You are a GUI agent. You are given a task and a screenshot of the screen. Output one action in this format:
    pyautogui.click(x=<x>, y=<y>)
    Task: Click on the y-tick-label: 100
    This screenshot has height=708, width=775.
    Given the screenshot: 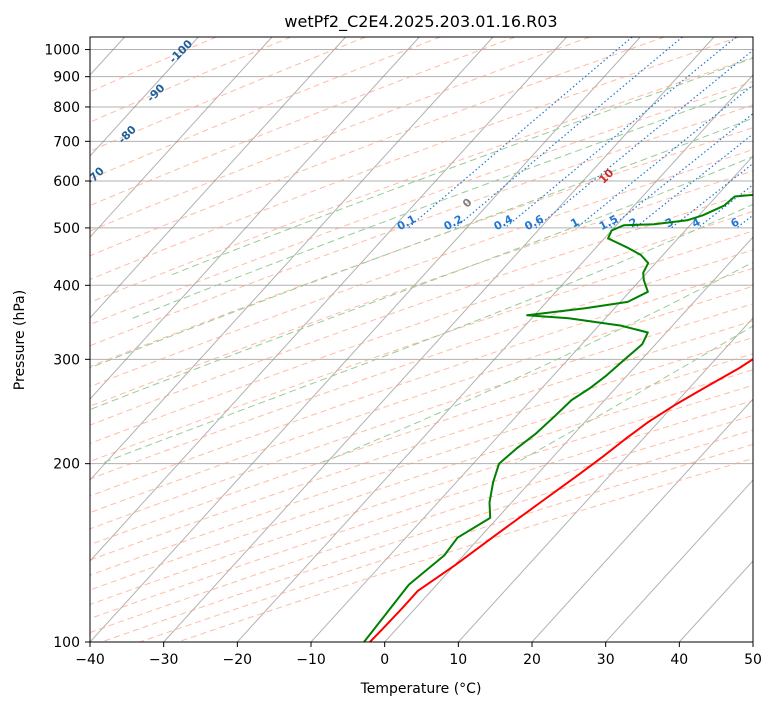 What is the action you would take?
    pyautogui.click(x=66, y=643)
    